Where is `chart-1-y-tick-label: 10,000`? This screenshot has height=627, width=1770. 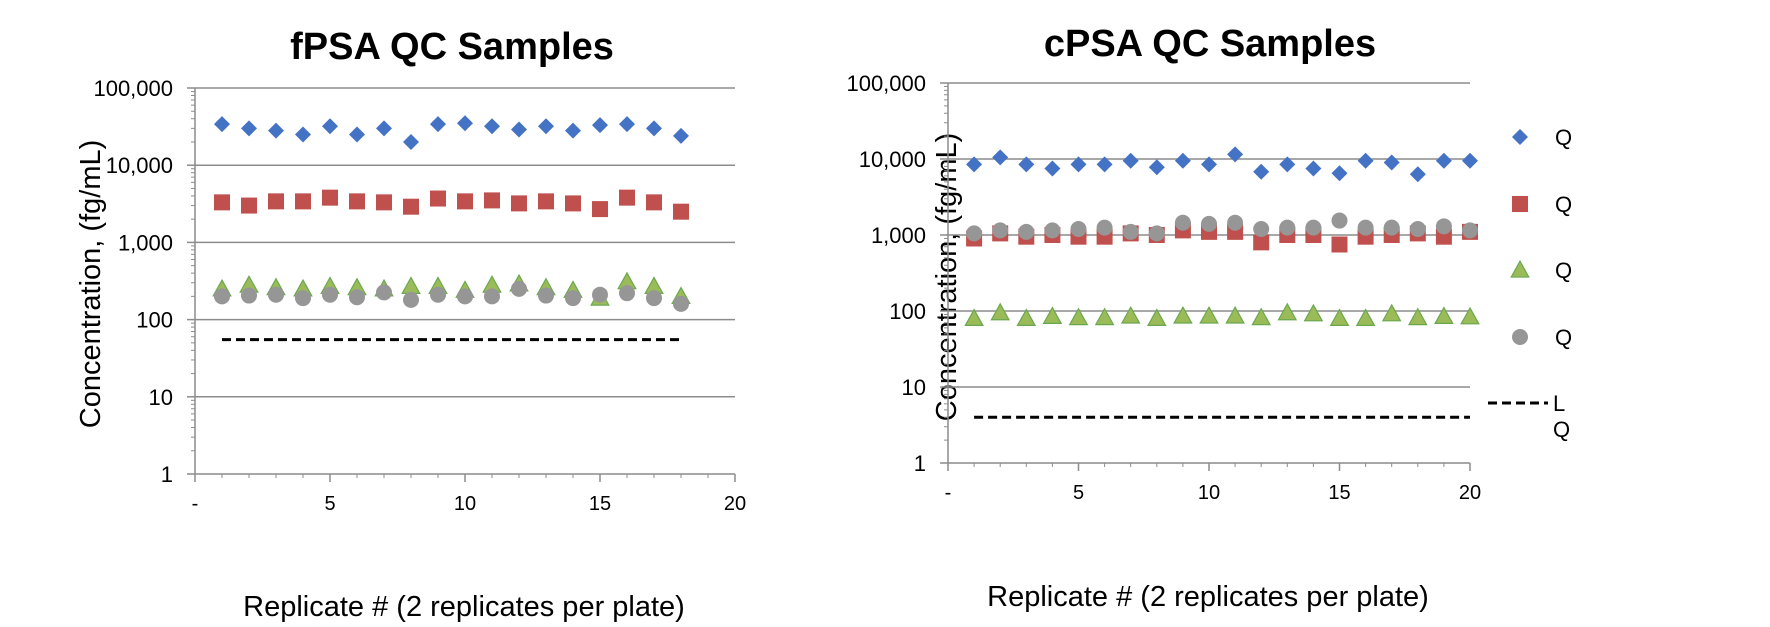
chart-1-y-tick-label: 10,000 is located at coordinates (139, 165).